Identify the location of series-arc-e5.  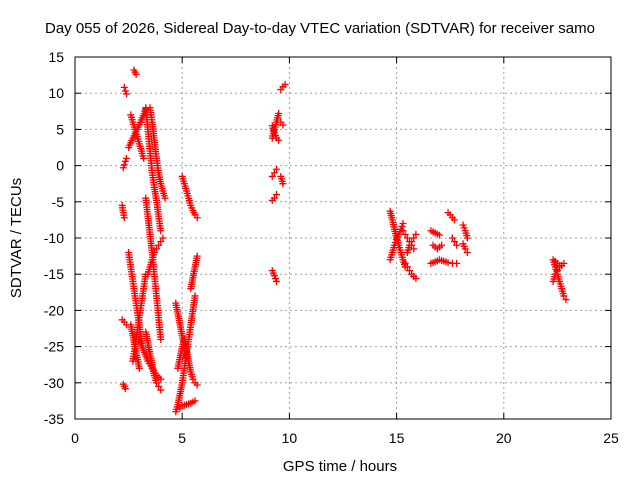
(274, 172).